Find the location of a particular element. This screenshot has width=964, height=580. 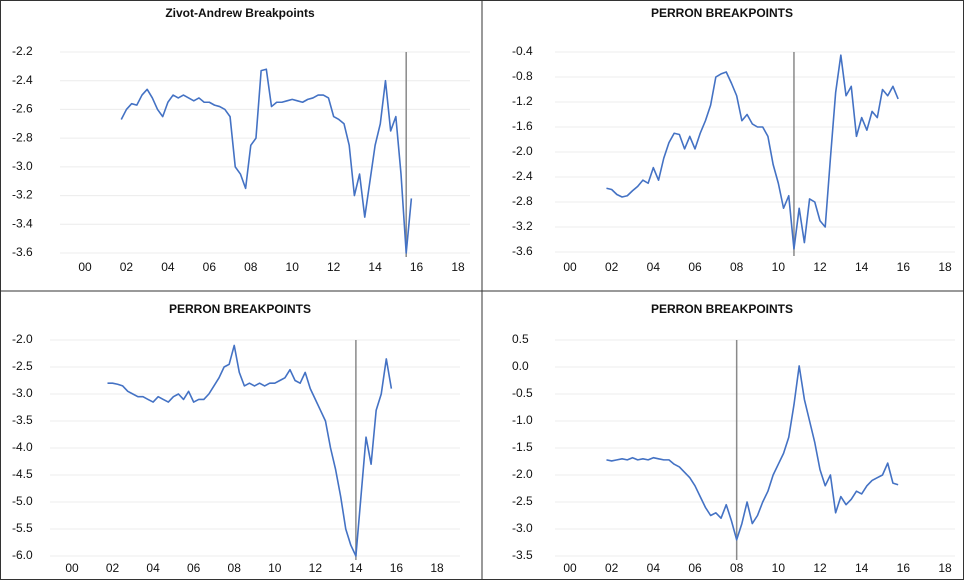

y-tick-label: 0.0 is located at coordinates (520, 366).